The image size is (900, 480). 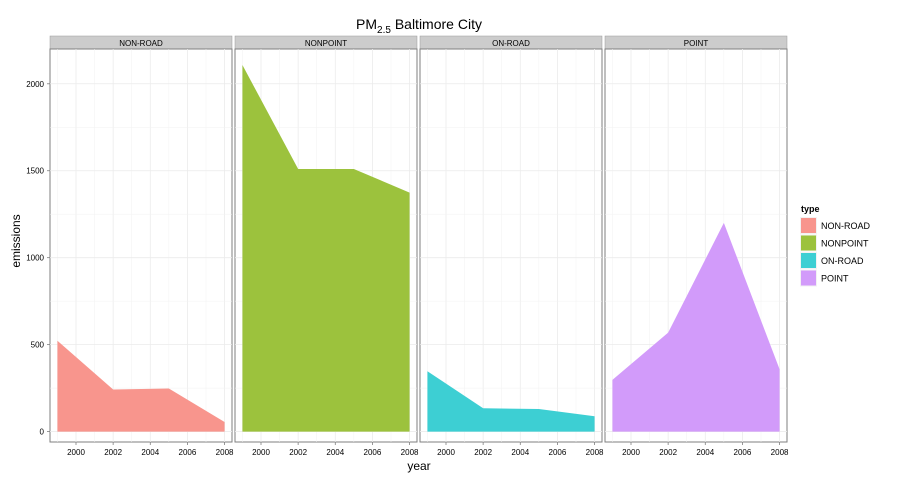 What do you see at coordinates (511, 43) in the screenshot?
I see `strip-label: ON-ROAD` at bounding box center [511, 43].